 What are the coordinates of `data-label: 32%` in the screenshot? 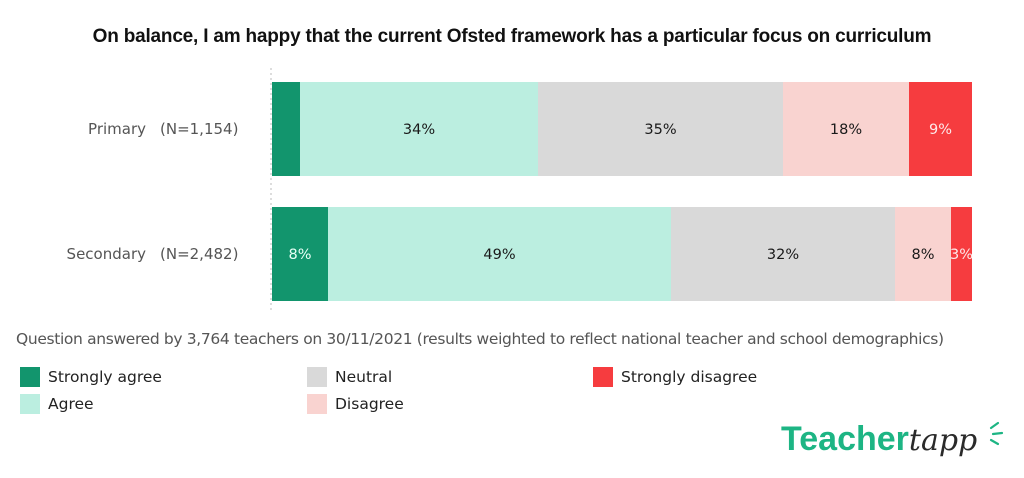 It's located at (783, 255).